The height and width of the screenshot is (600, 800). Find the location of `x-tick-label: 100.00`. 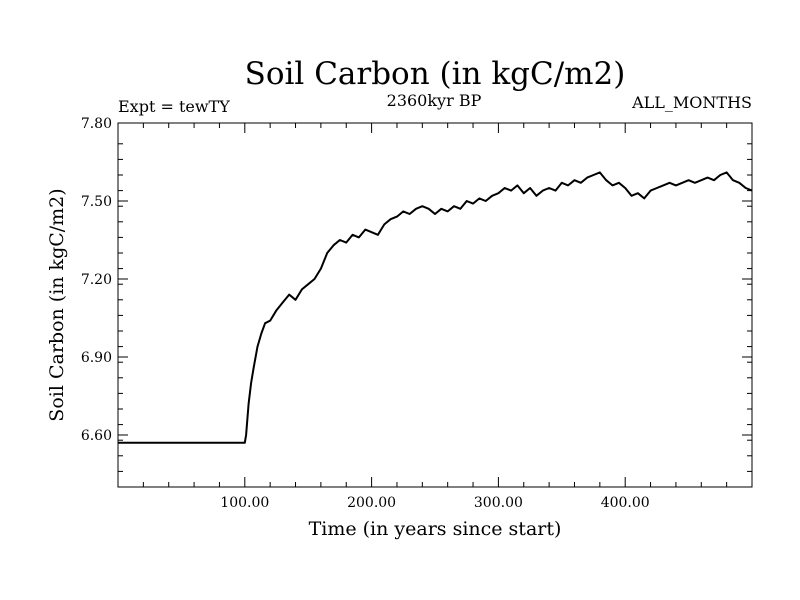

x-tick-label: 100.00 is located at coordinates (244, 503).